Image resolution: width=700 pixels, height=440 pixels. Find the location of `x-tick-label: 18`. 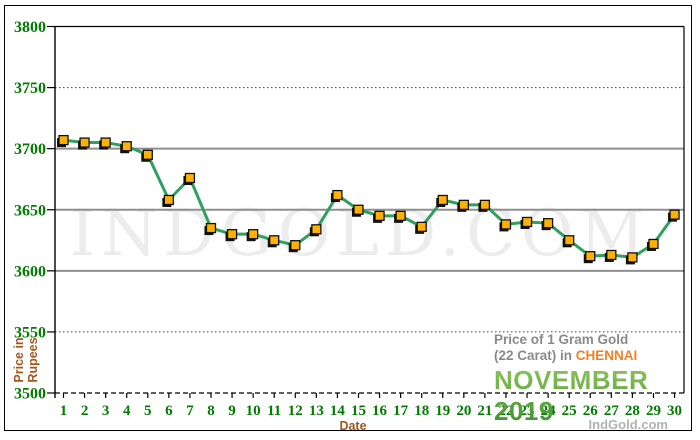

x-tick-label: 18 is located at coordinates (421, 411).